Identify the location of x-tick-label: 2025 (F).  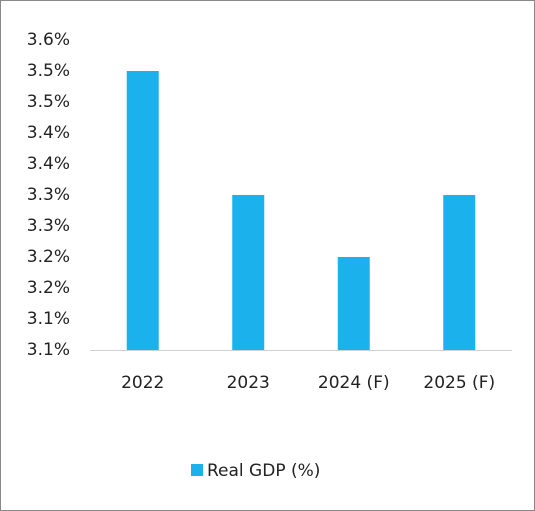
(459, 383).